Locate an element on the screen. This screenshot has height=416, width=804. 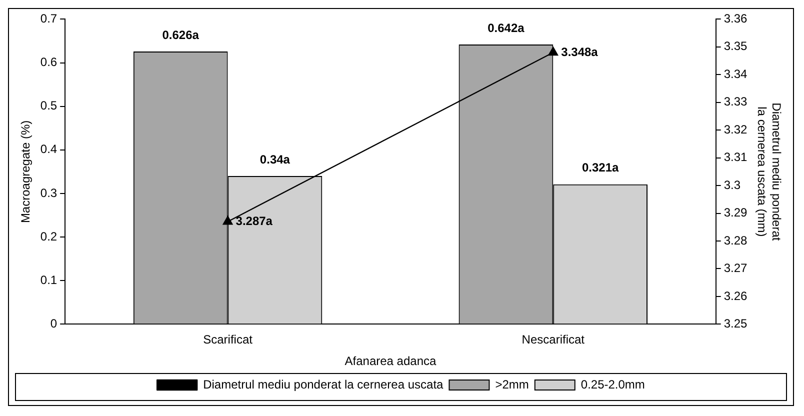
data-label: 0.626a is located at coordinates (181, 35).